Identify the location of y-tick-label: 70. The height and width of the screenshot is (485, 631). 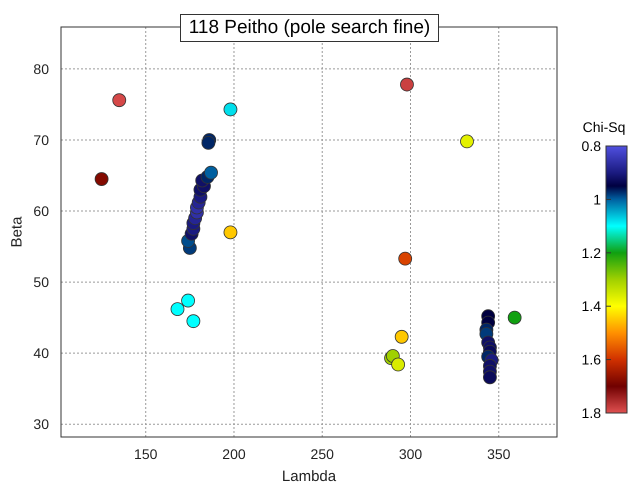
(41, 140).